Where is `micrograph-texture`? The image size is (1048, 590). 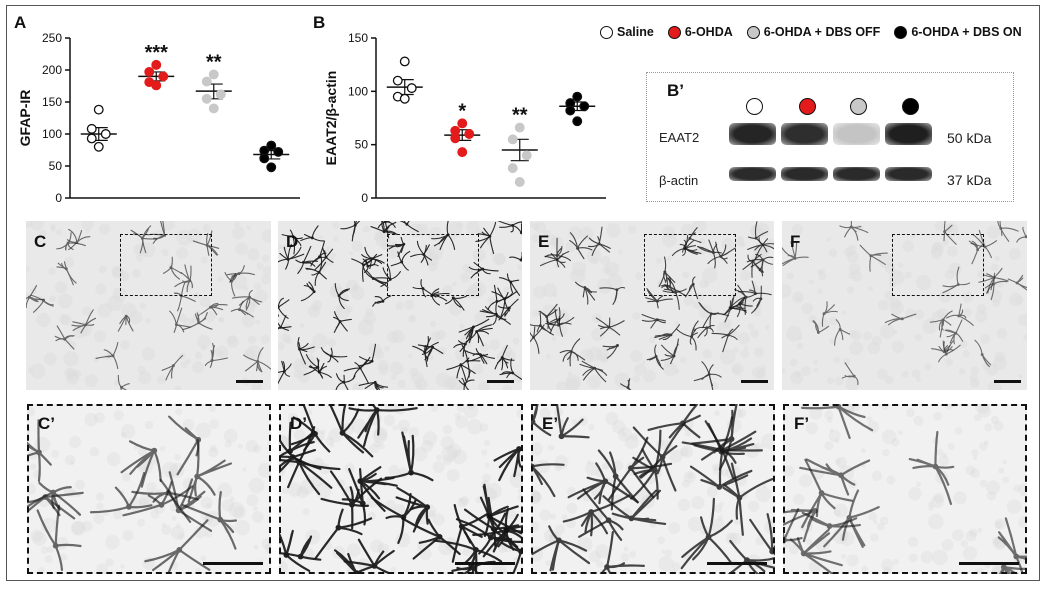 micrograph-texture is located at coordinates (652, 305).